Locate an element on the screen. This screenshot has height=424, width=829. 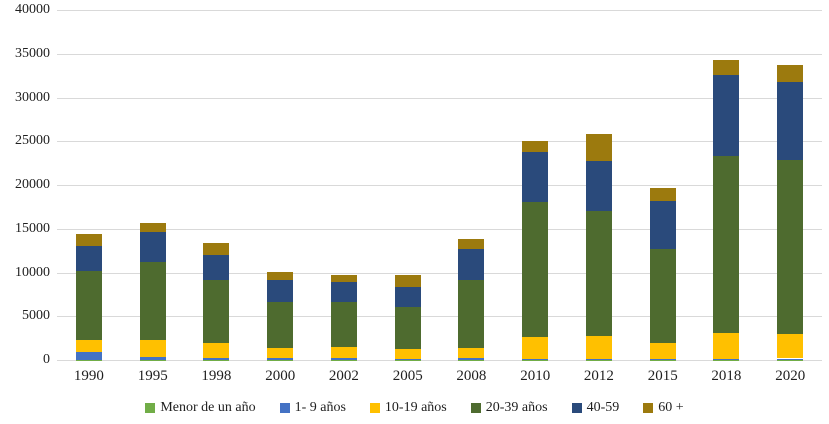
legend-item: 40-59 is located at coordinates (595, 408).